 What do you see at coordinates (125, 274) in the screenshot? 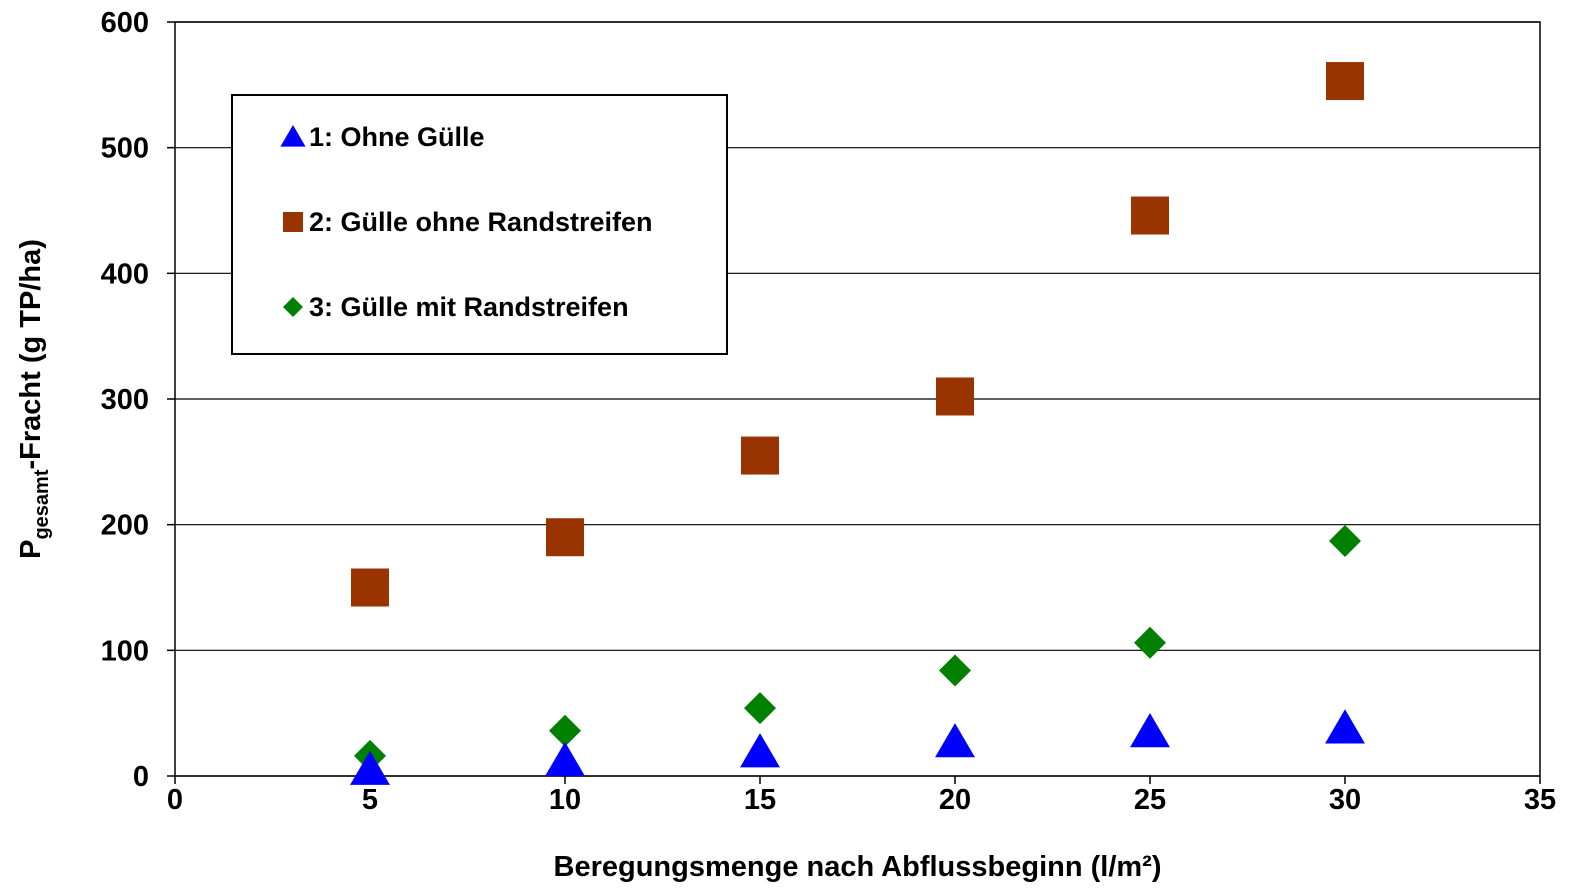
I see `y-tick-label: 400` at bounding box center [125, 274].